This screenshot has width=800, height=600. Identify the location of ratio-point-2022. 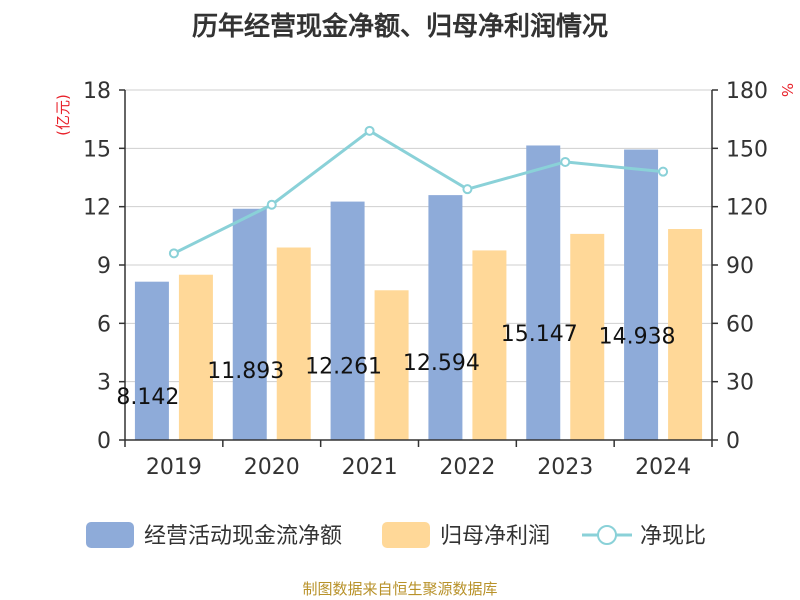
(467, 189).